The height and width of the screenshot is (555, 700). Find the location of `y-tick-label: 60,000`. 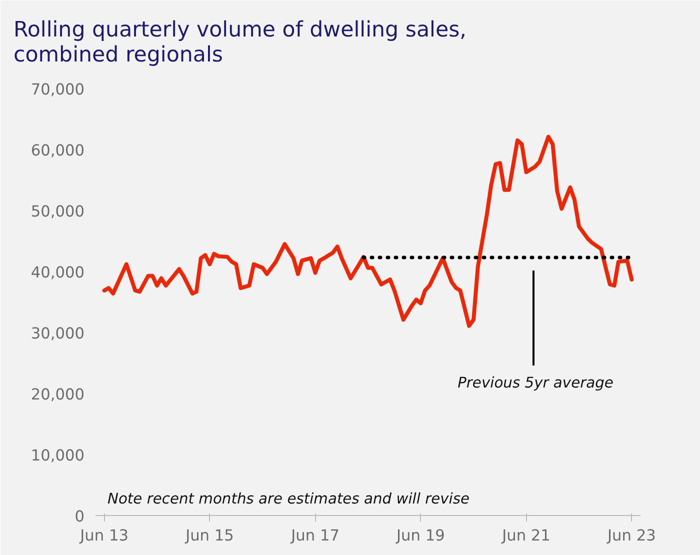

y-tick-label: 60,000 is located at coordinates (57, 151).